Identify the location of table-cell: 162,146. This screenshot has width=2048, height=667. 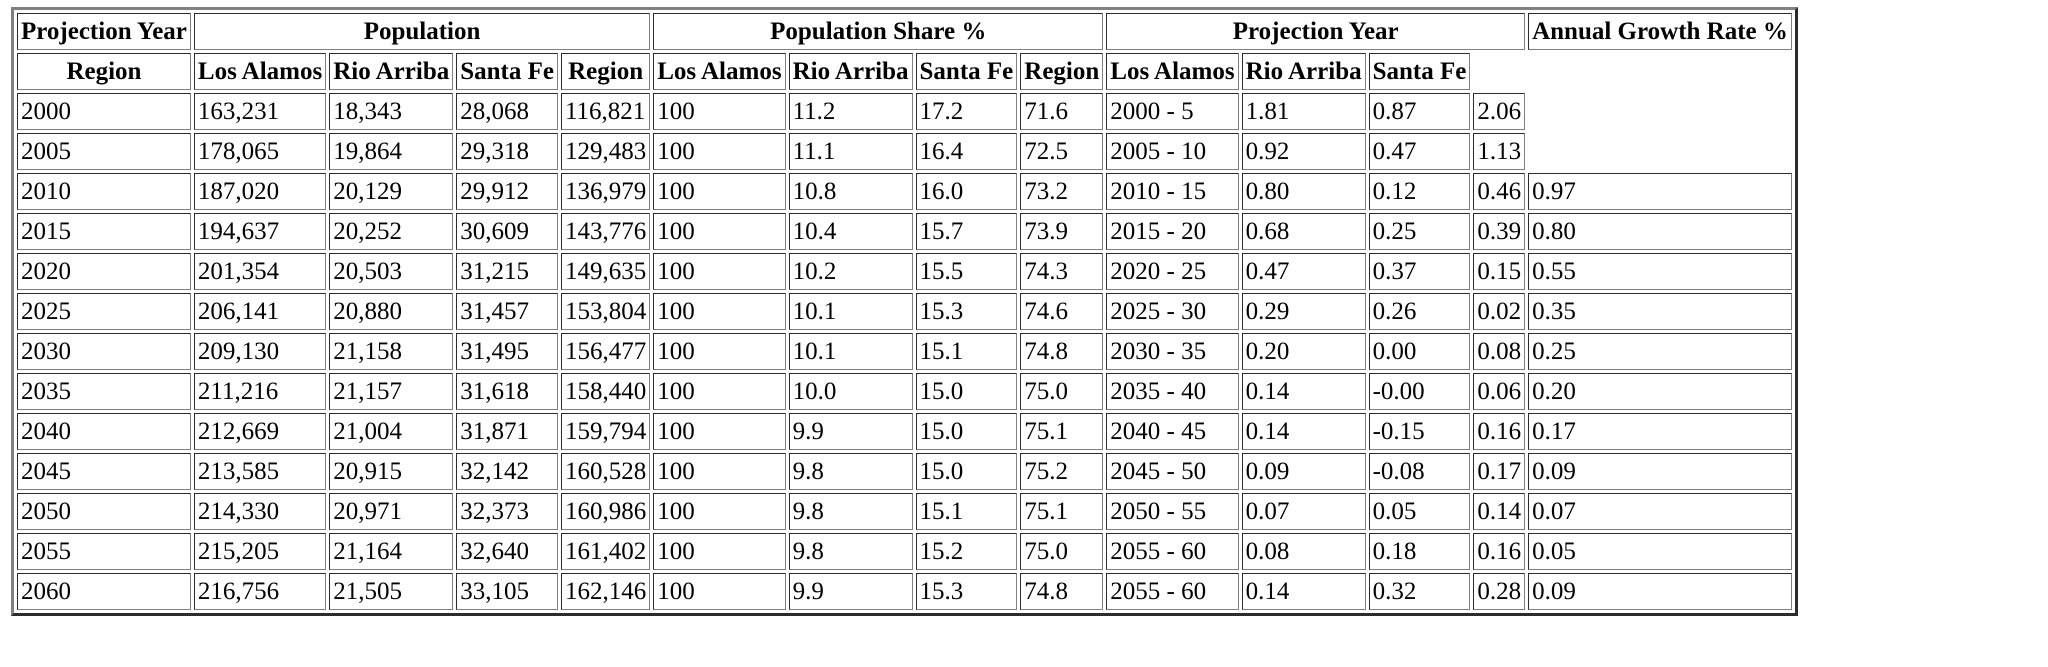
(605, 591).